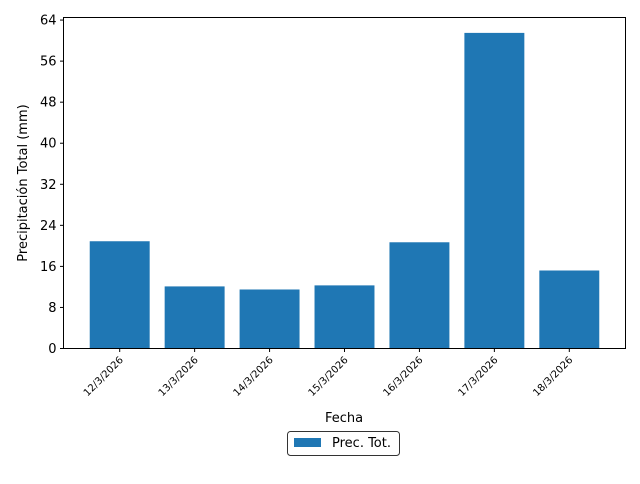 The width and height of the screenshot is (640, 484). What do you see at coordinates (361, 443) in the screenshot?
I see `legend-label: Prec. Tot.` at bounding box center [361, 443].